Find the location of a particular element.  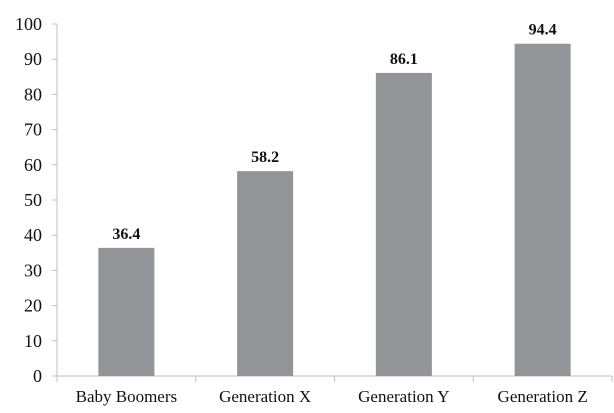

x-tick-label: Generation X is located at coordinates (265, 396).